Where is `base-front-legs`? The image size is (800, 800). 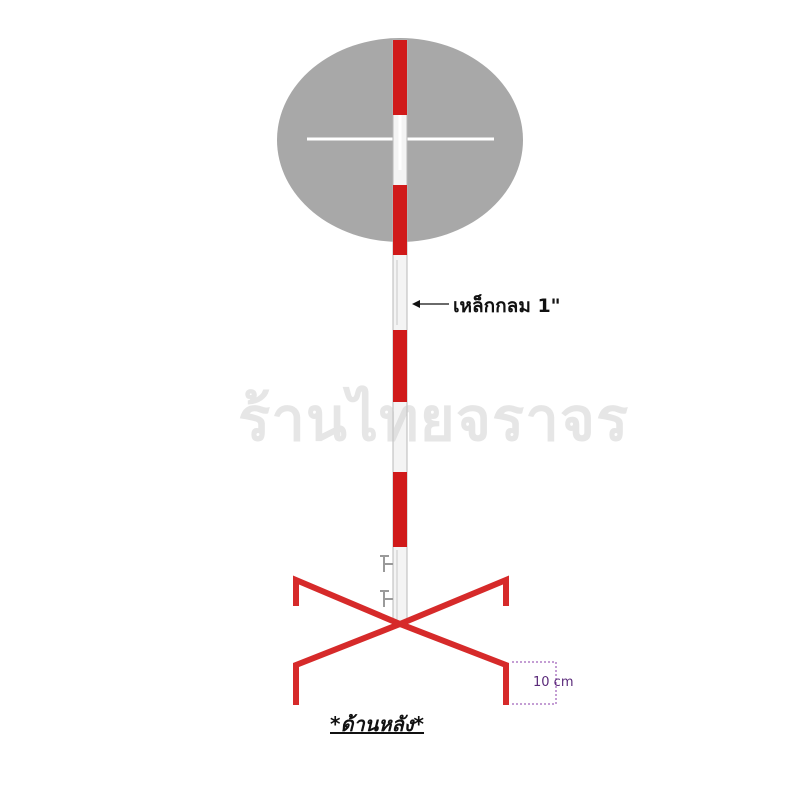 base-front-legs is located at coordinates (401, 662).